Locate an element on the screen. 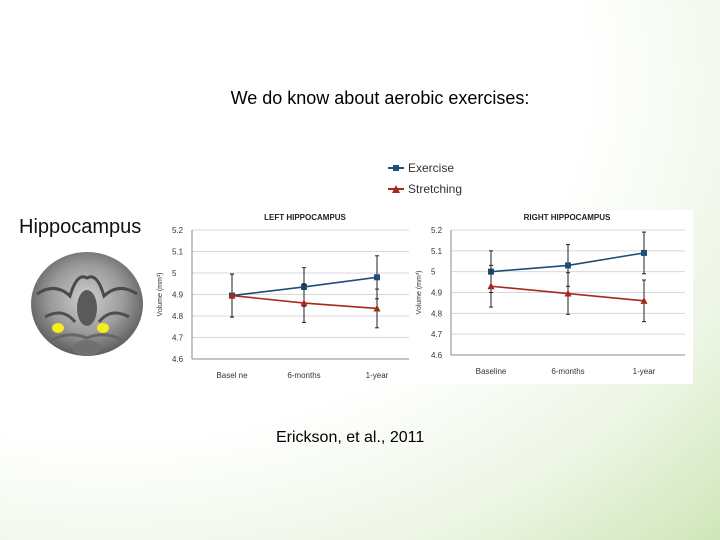 Image resolution: width=720 pixels, height=540 pixels. right-chart-xtick-label: 6-months is located at coordinates (567, 371).